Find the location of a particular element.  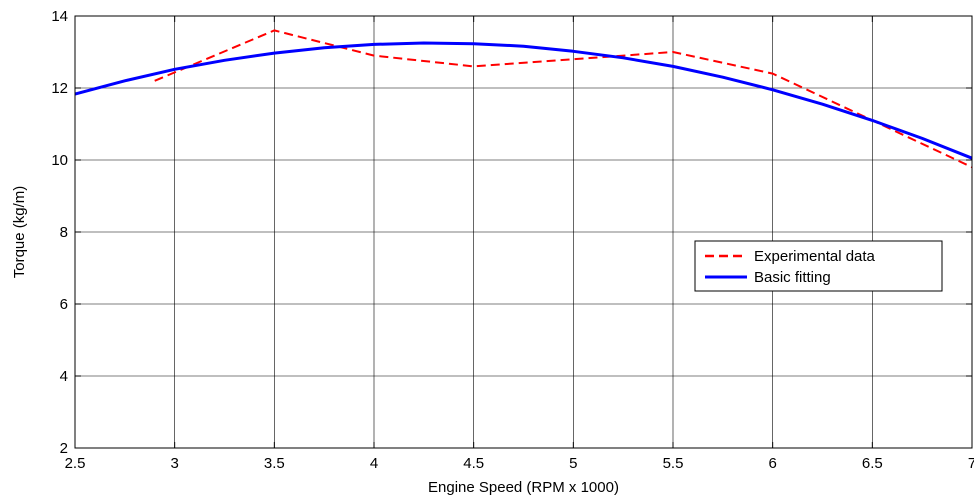

y-tick-label: 6 is located at coordinates (64, 304).